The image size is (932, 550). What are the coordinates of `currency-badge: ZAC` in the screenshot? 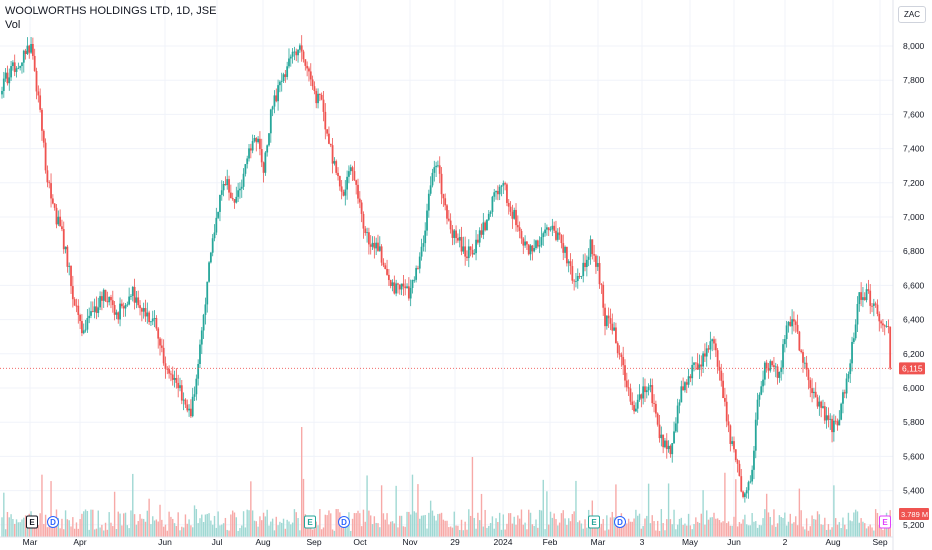 It's located at (912, 14).